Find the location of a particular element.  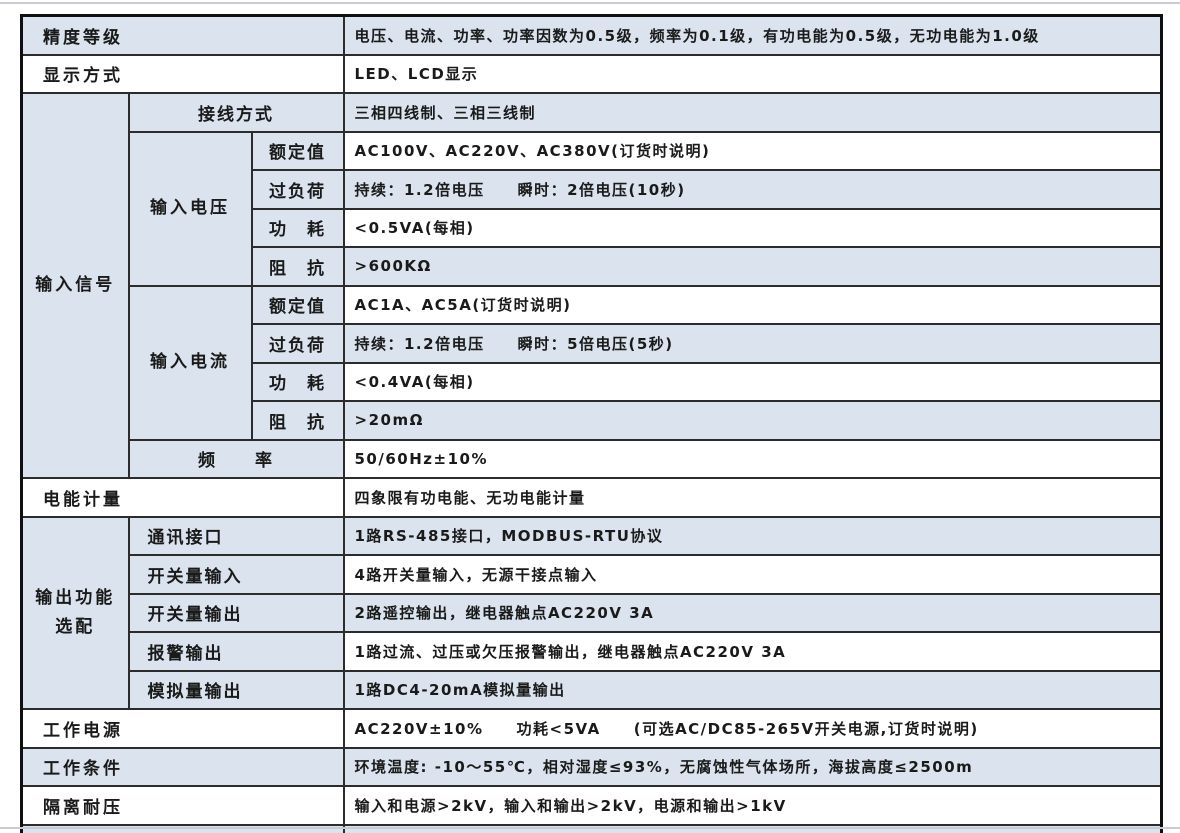

row-energy-metering: 电能计量 四象限有功电能、无功电能计量 is located at coordinates (591, 497).